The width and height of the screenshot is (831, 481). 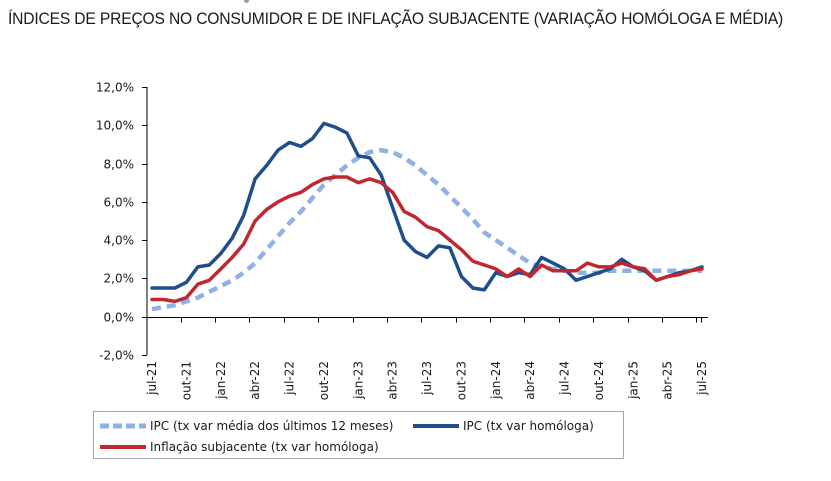 I want to click on top-edge-mark, so click(x=246, y=1).